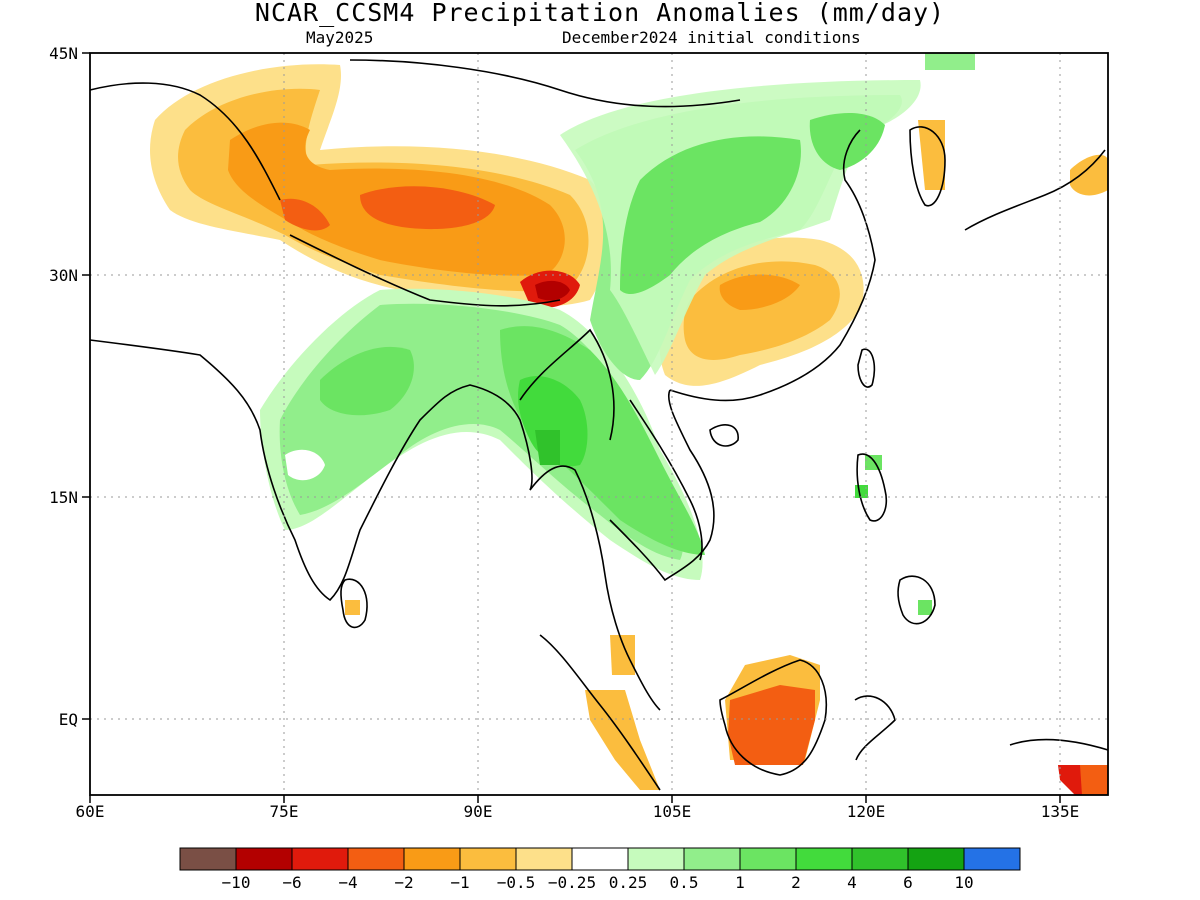  I want to click on coastline-hainan, so click(724, 435).